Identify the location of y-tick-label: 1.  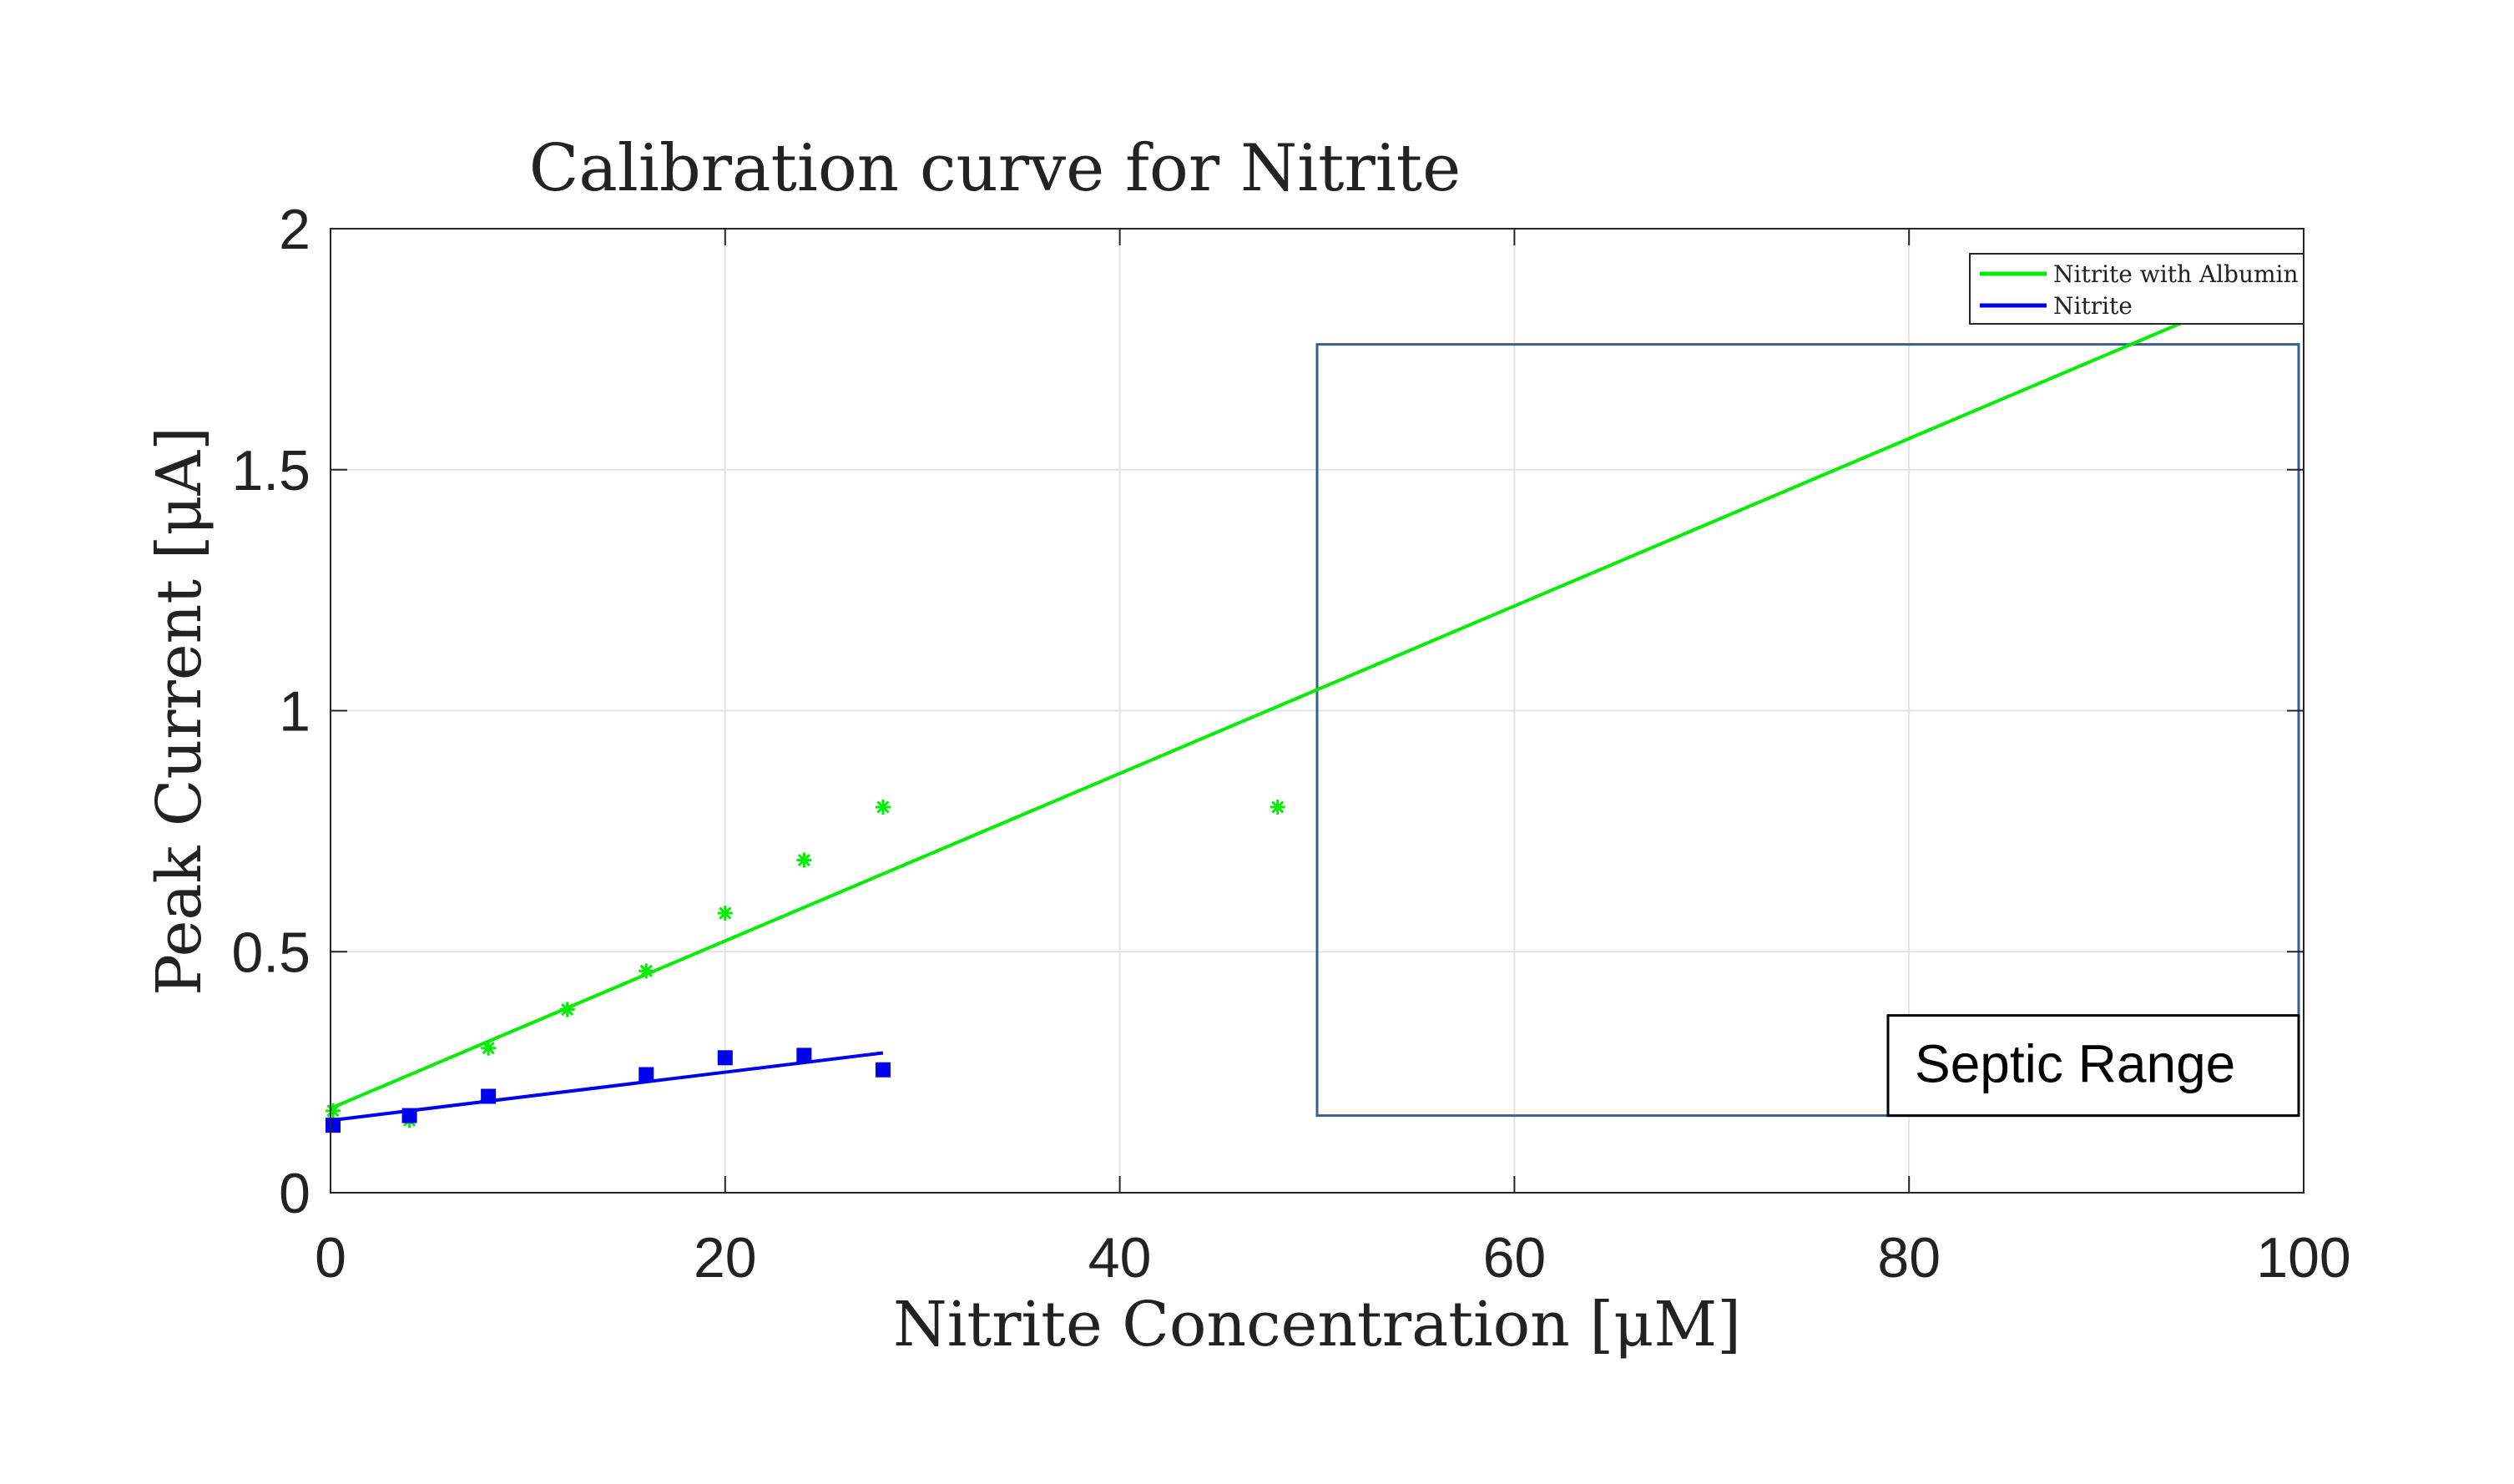
(294, 712).